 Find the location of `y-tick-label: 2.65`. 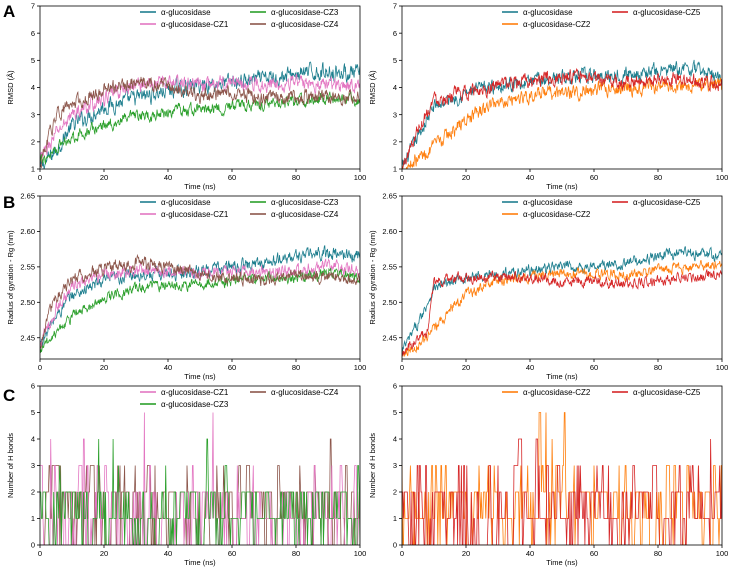

y-tick-label: 2.65 is located at coordinates (27, 196).